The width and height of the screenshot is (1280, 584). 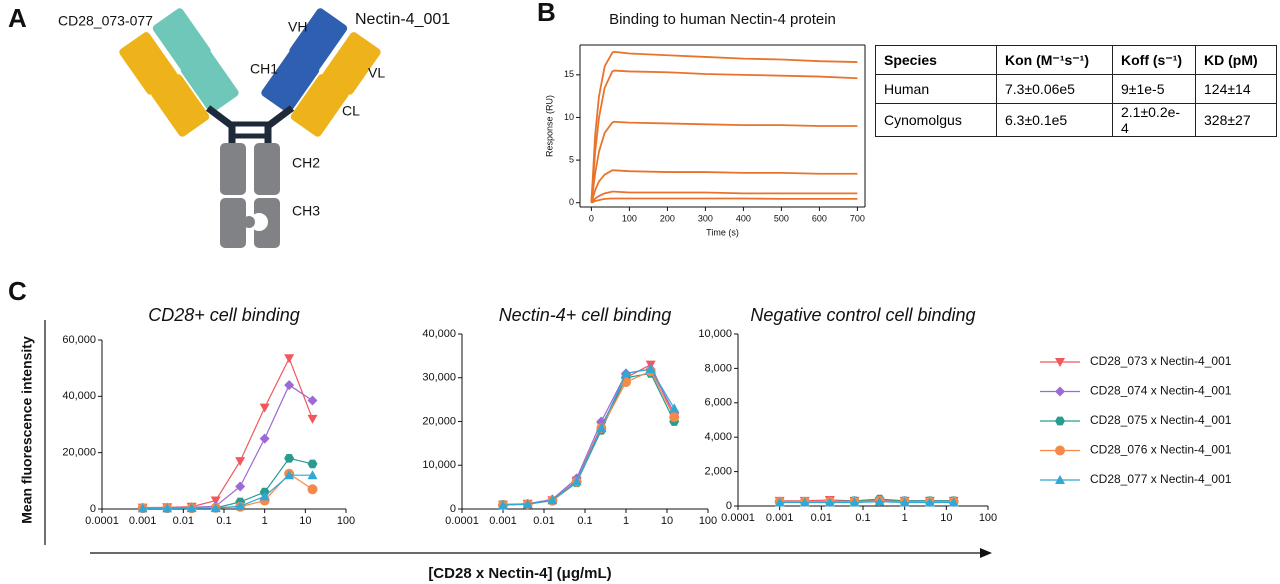 I want to click on chart-title: Nectin-4+ cell binding, so click(x=585, y=315).